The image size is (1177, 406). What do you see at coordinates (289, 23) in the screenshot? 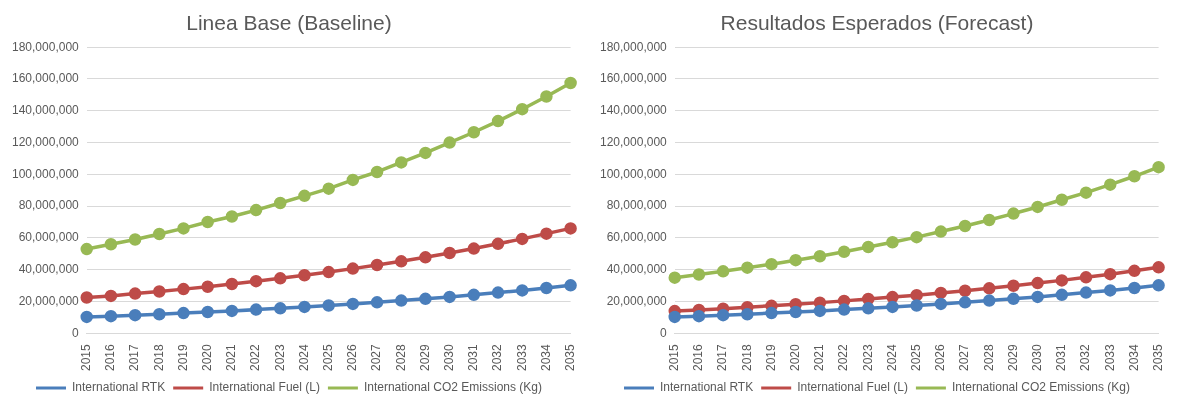
I see `chart-title: Linea Base (Baseline)` at bounding box center [289, 23].